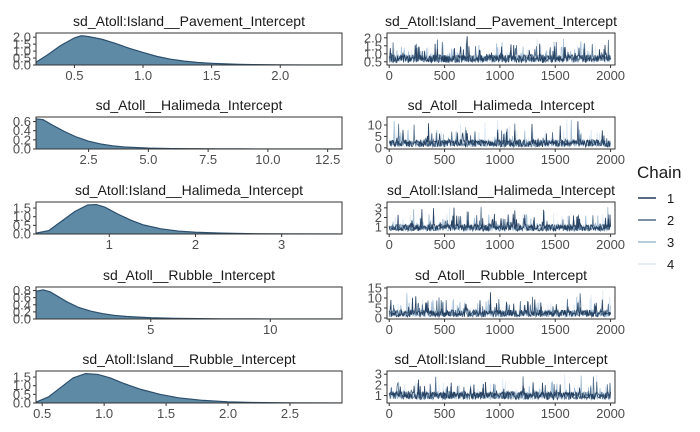 This screenshot has width=700, height=432. What do you see at coordinates (375, 288) in the screenshot?
I see `y-tick-label: 15` at bounding box center [375, 288].